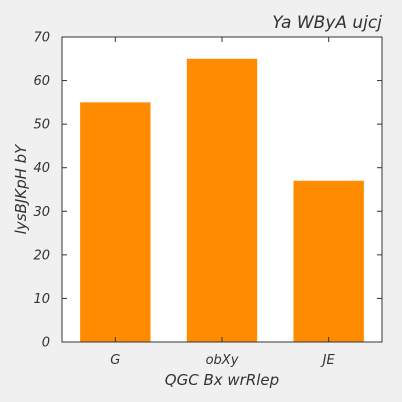  I want to click on y-tick-label: 50, so click(41, 125).